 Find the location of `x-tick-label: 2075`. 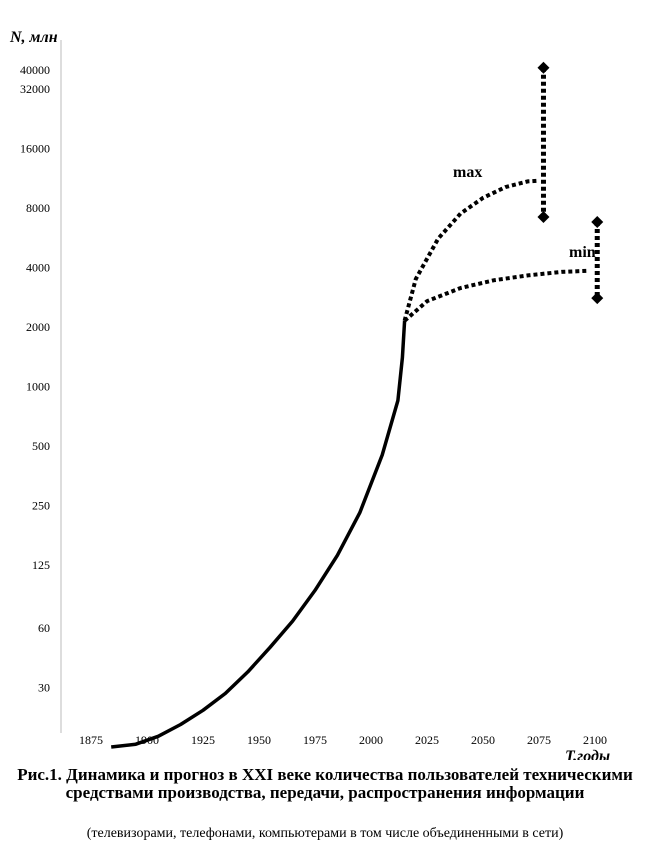

x-tick-label: 2075 is located at coordinates (539, 740).